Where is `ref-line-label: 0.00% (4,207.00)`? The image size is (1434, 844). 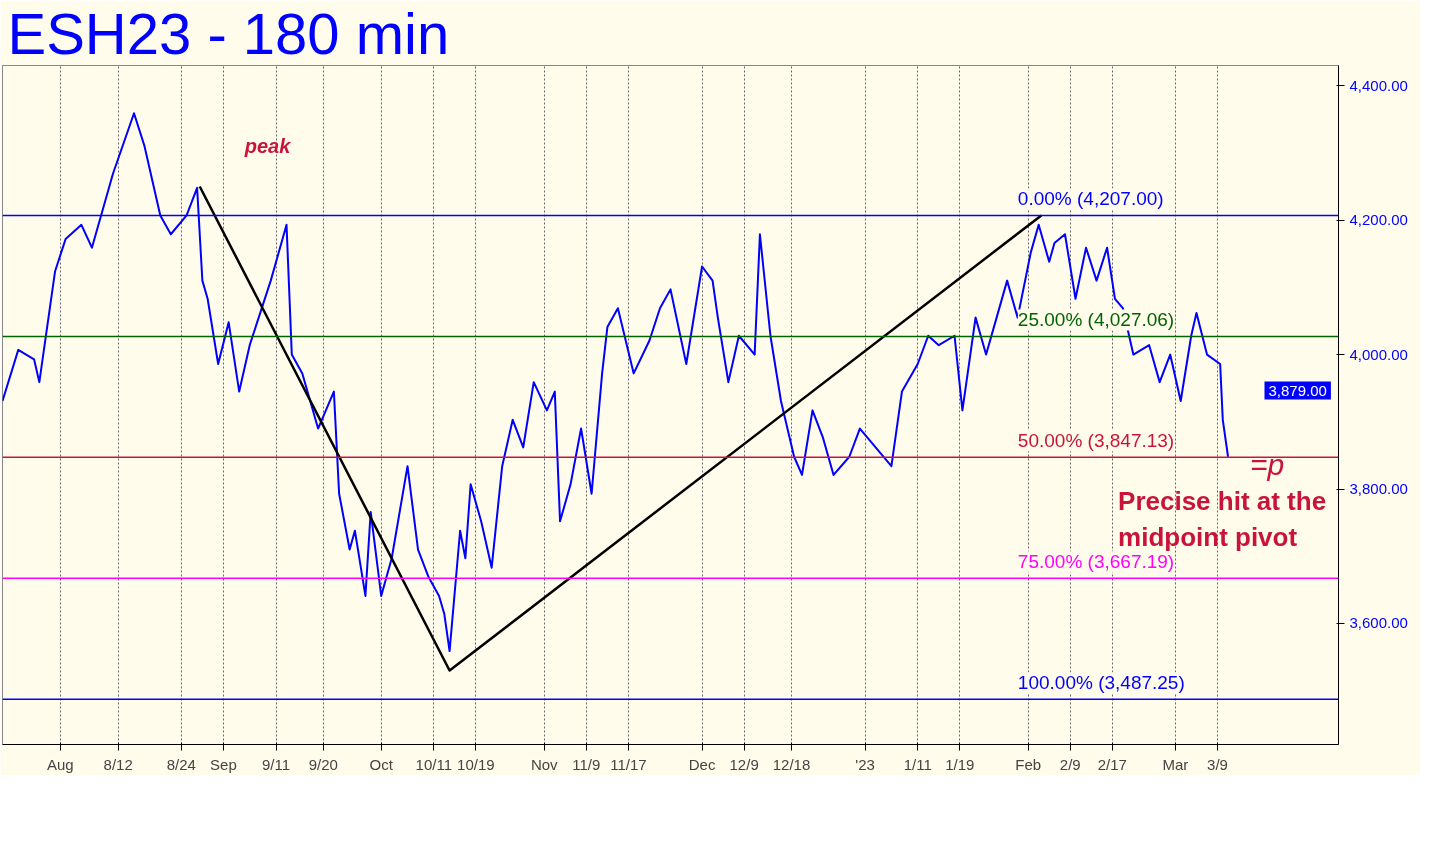
ref-line-label: 0.00% (4,207.00) is located at coordinates (1090, 199).